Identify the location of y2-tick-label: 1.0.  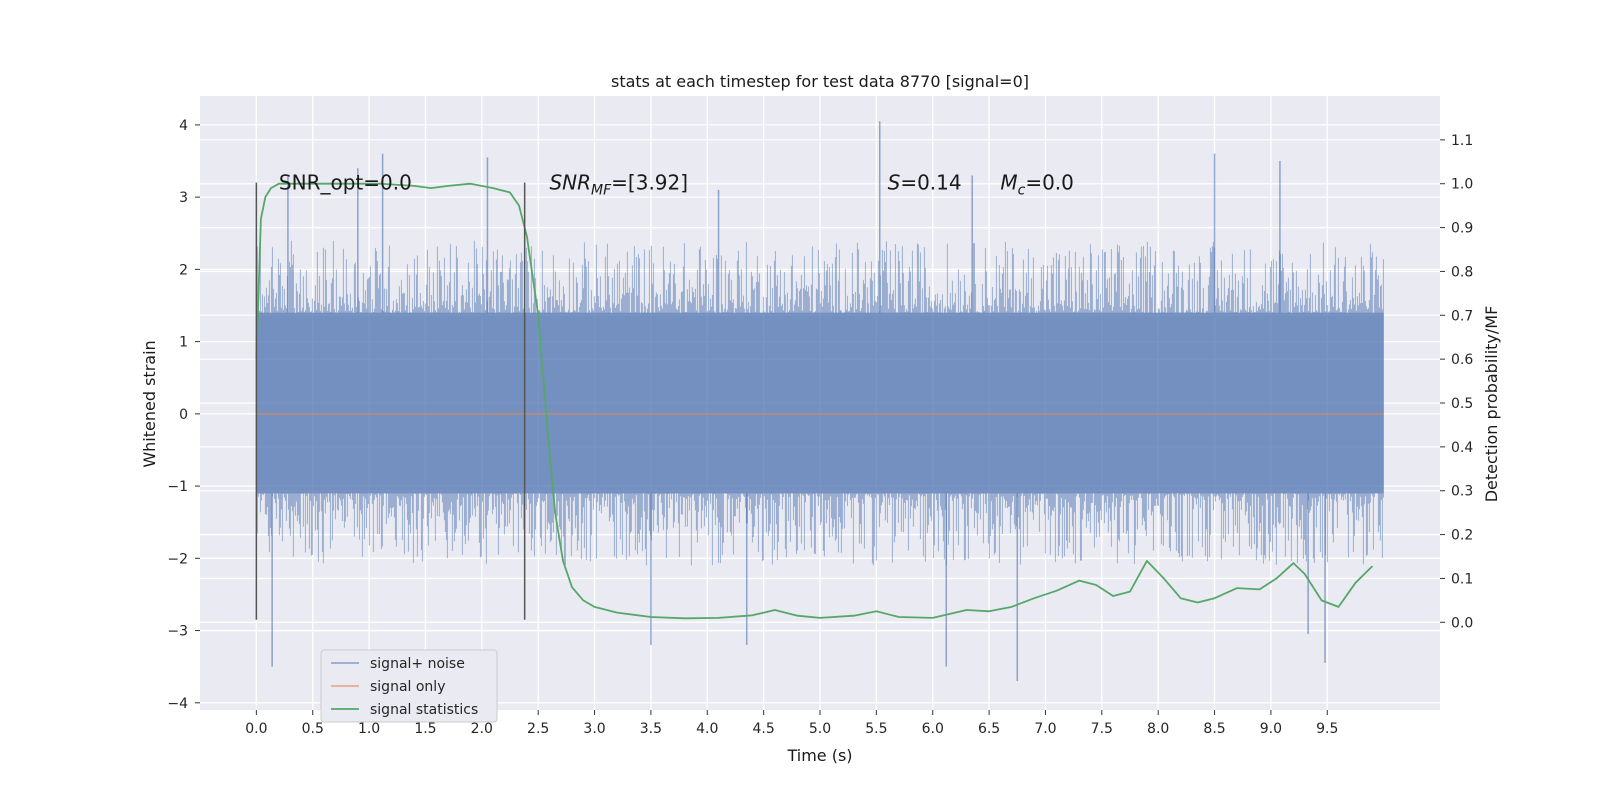
(1462, 185).